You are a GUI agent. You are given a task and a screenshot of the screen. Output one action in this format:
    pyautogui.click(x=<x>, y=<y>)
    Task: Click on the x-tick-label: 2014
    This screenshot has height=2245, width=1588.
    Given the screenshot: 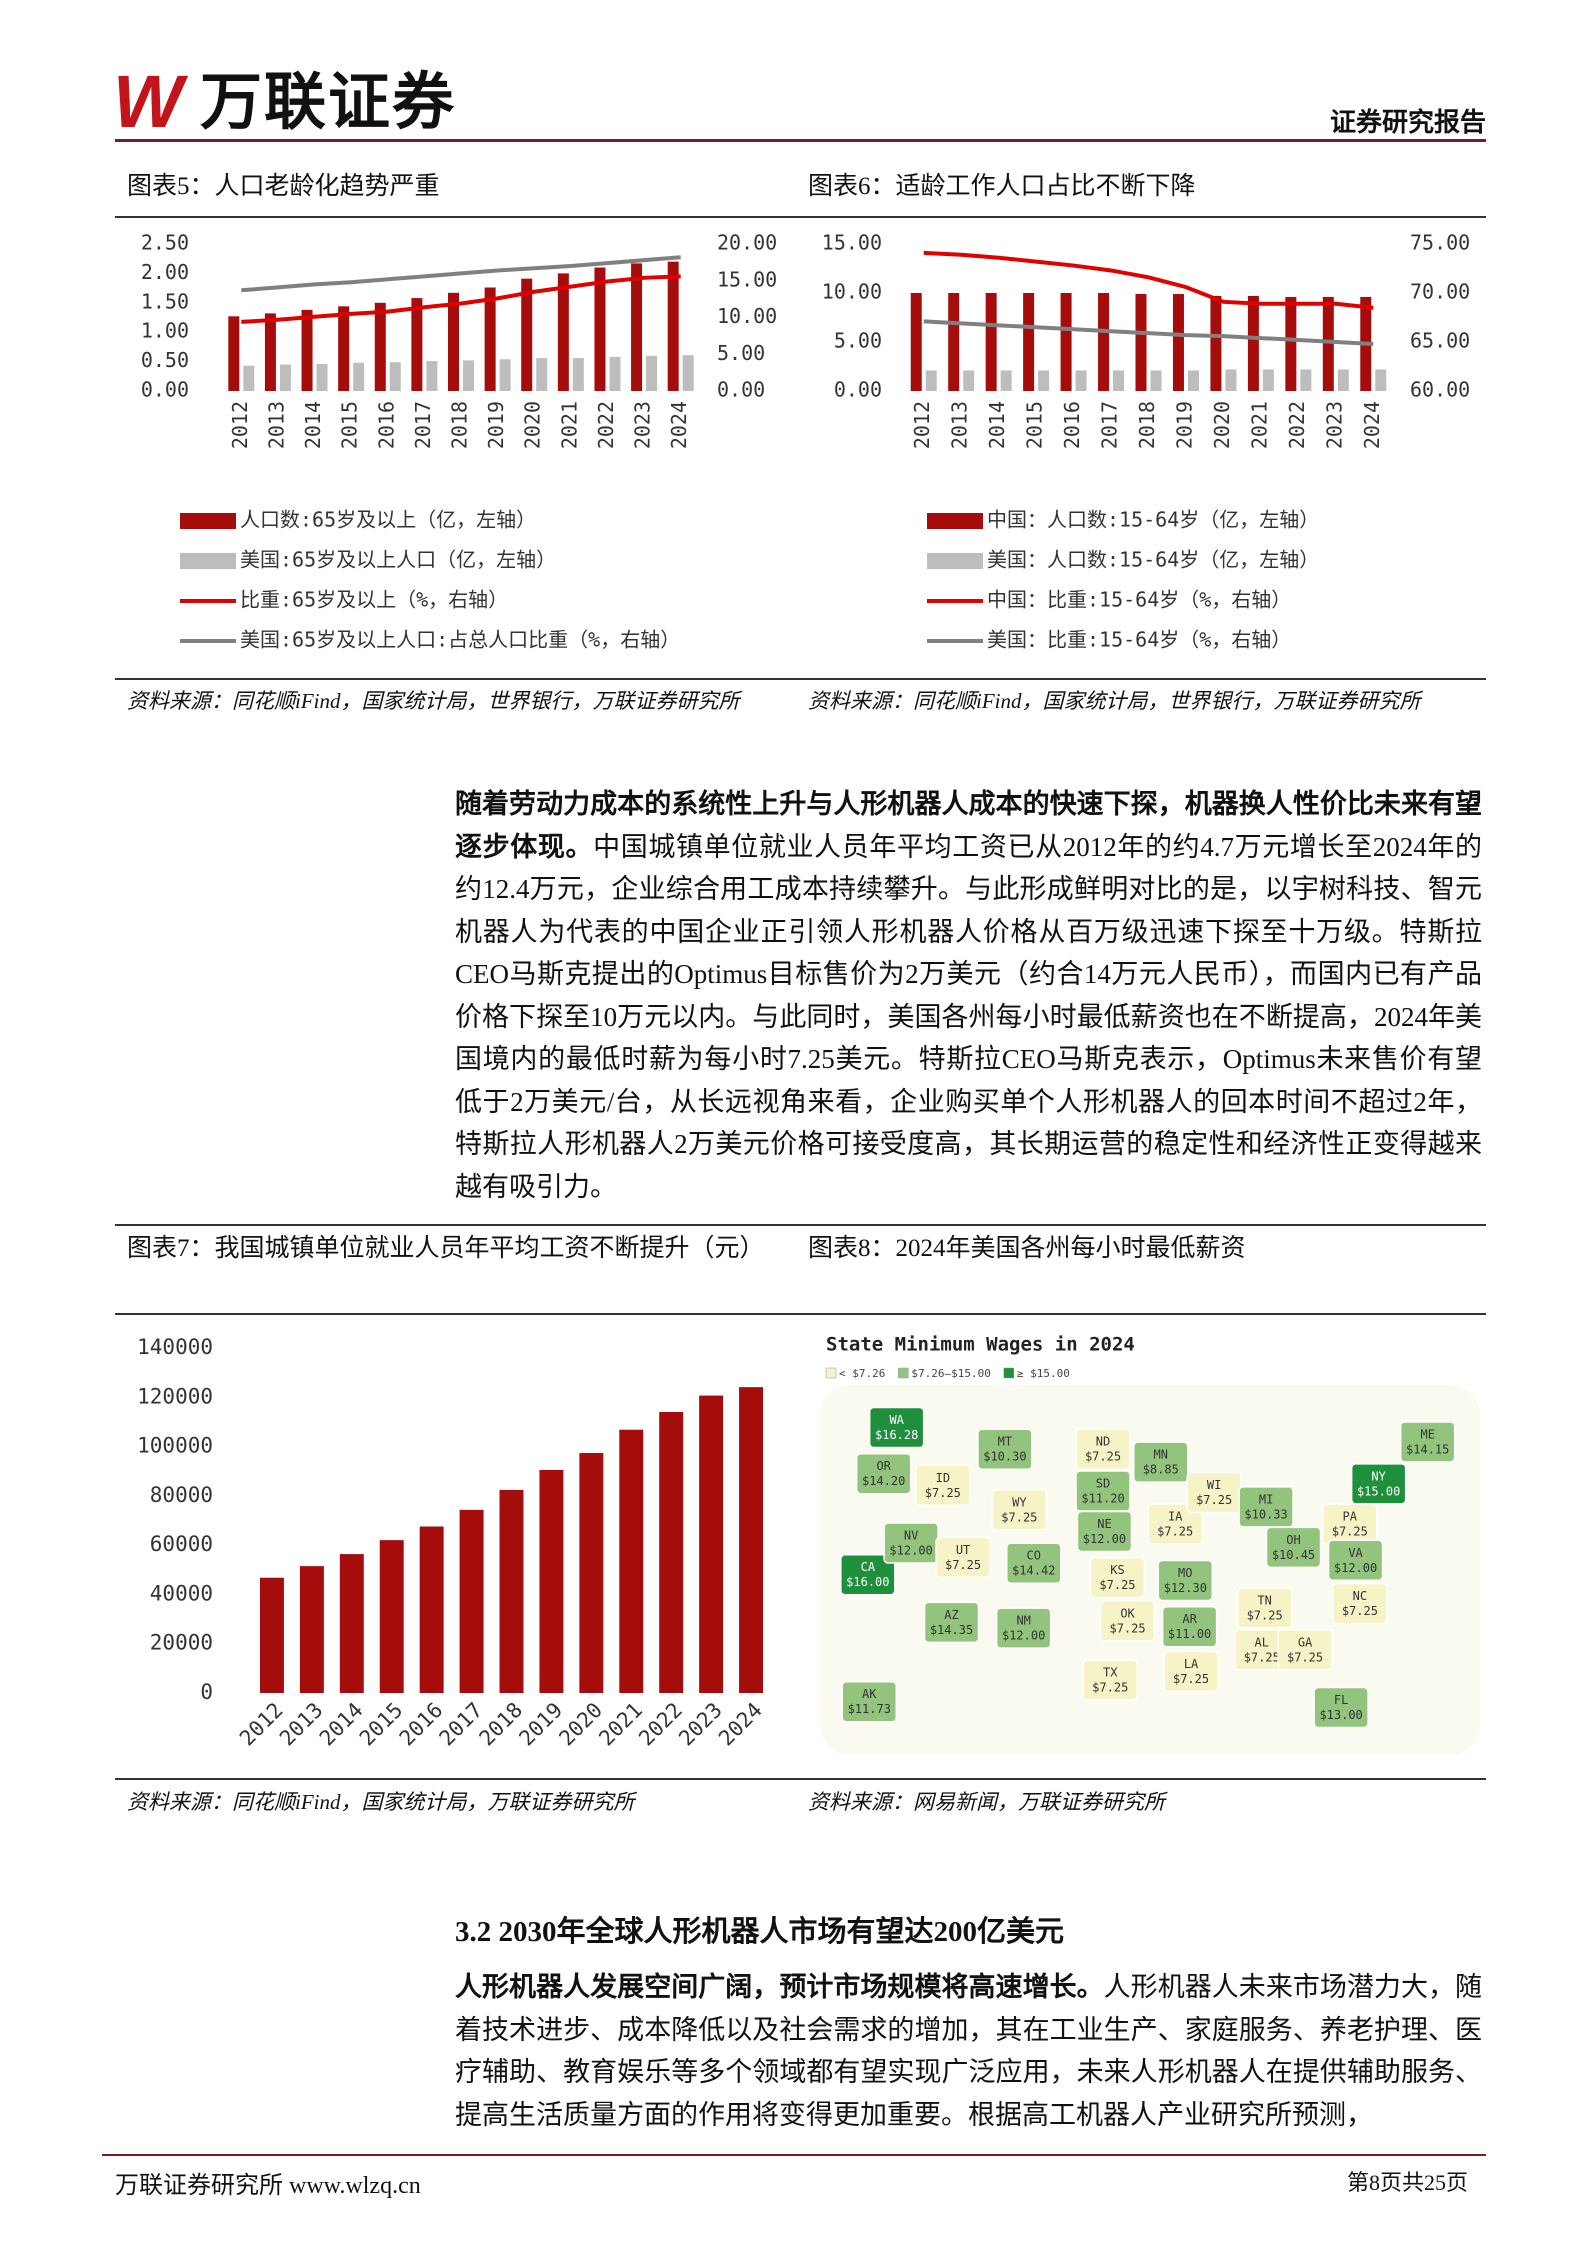 What is the action you would take?
    pyautogui.click(x=997, y=425)
    